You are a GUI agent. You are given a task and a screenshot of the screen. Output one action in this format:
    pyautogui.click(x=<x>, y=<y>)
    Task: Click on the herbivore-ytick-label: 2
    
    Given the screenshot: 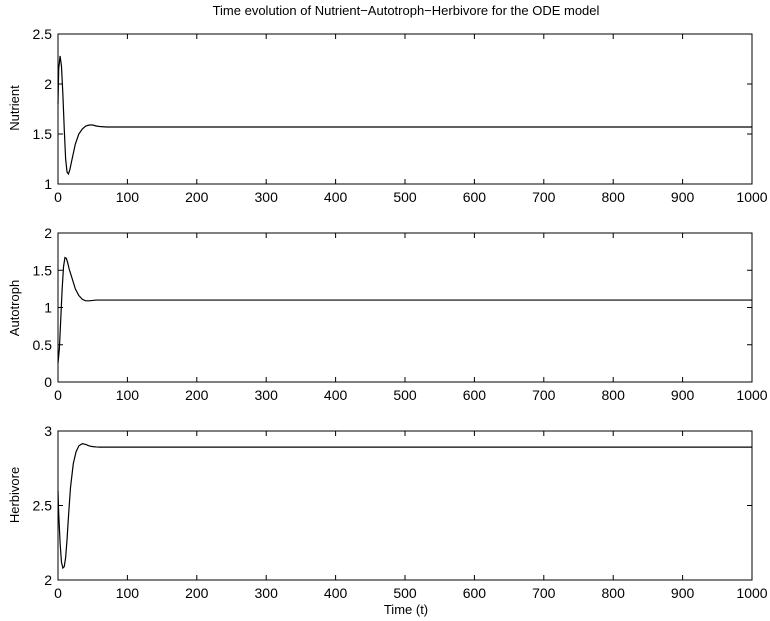 What is the action you would take?
    pyautogui.click(x=48, y=580)
    